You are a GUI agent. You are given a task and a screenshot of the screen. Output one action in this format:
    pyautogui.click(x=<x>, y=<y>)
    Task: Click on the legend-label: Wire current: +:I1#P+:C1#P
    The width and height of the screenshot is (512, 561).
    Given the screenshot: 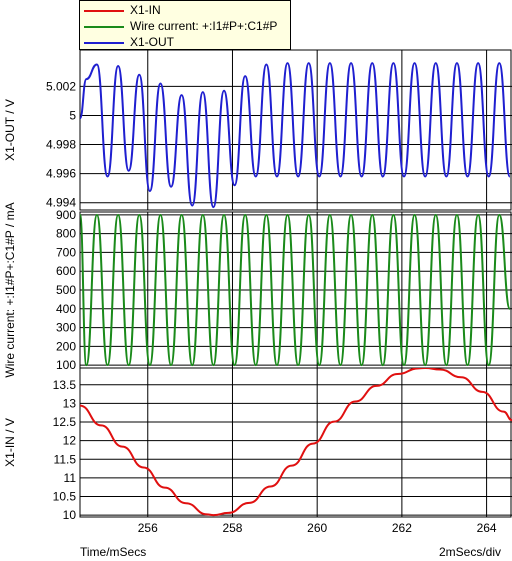 What is the action you would take?
    pyautogui.click(x=204, y=26)
    